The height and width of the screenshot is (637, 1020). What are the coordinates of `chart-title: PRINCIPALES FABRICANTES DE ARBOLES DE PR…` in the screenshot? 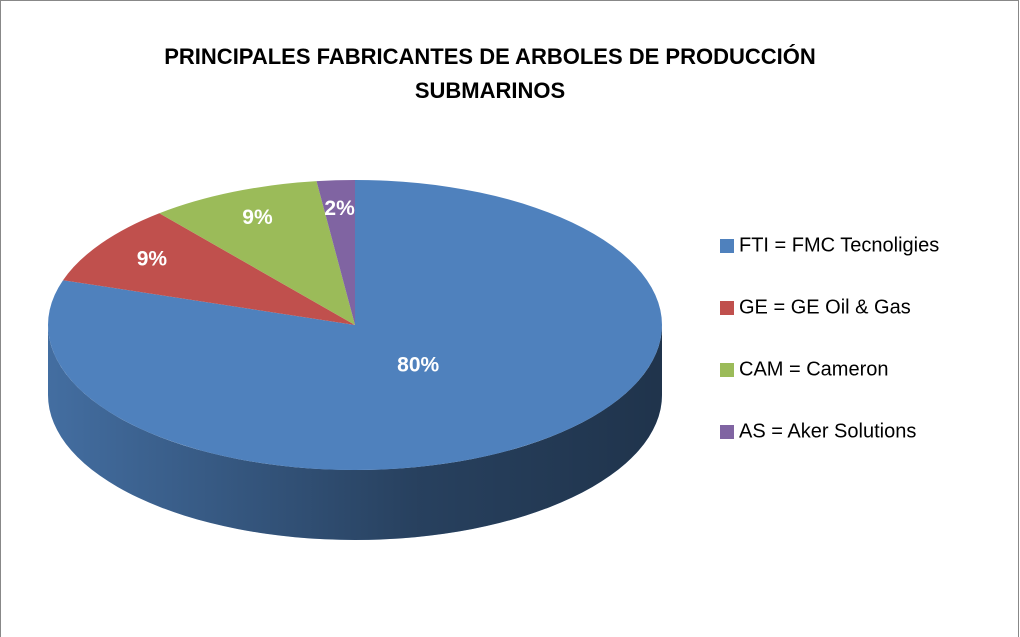 It's located at (490, 73).